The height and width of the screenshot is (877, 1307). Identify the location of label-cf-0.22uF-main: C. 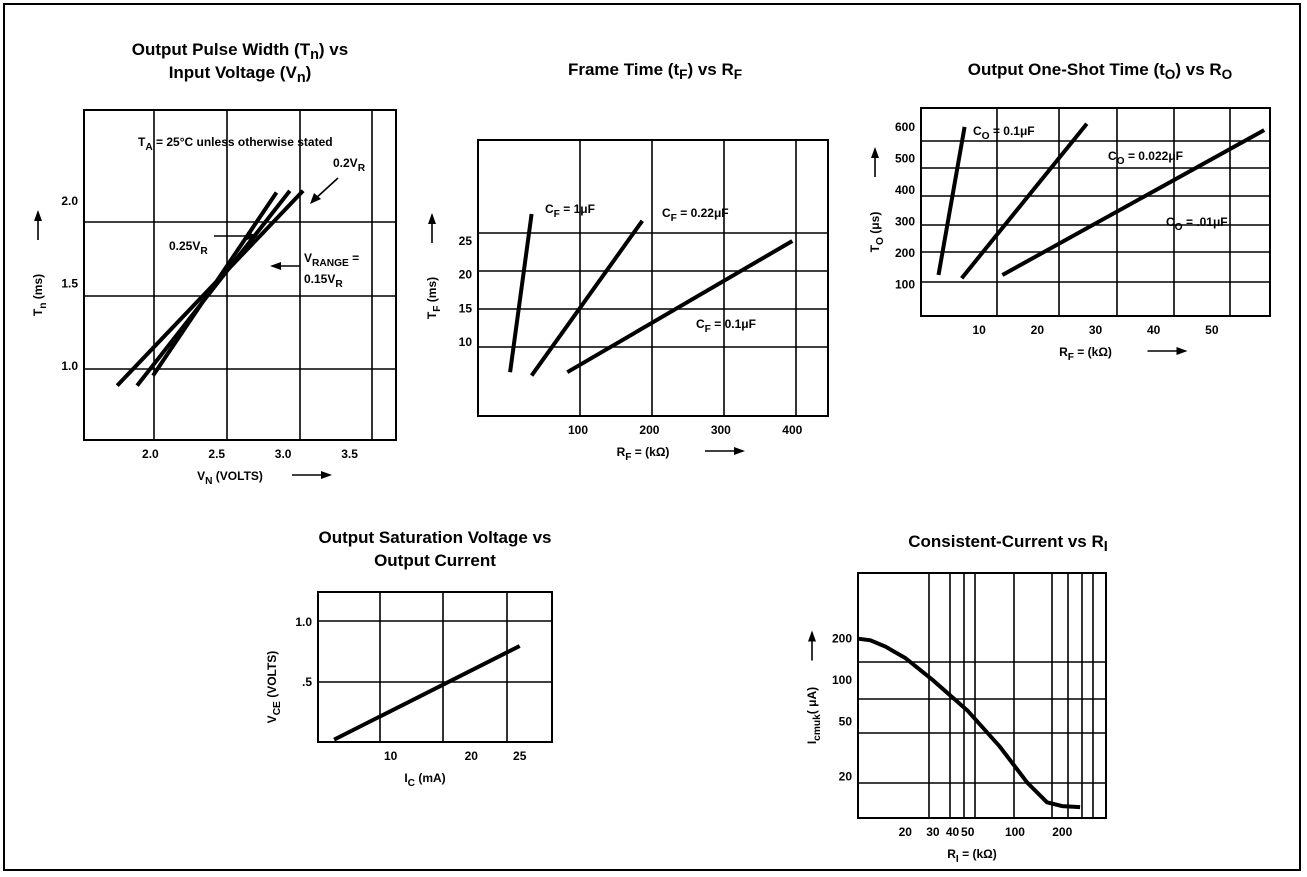
(666, 213).